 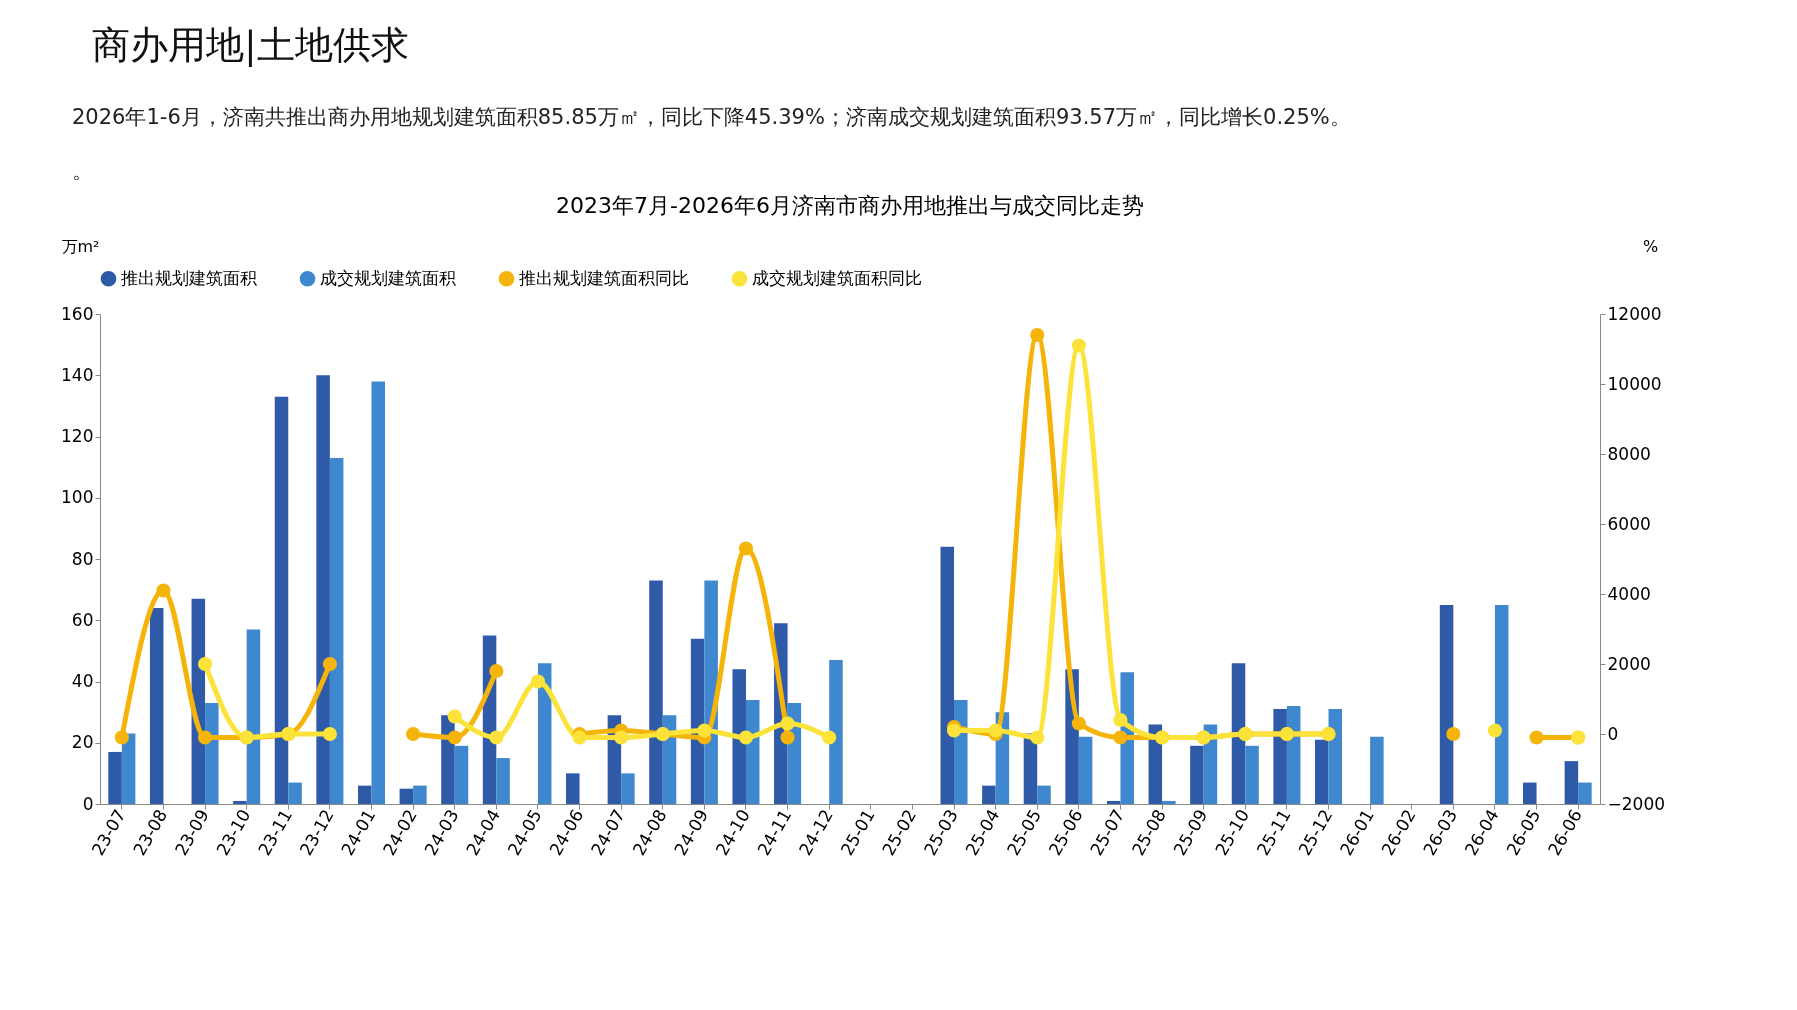 What do you see at coordinates (1650, 246) in the screenshot?
I see `y2-axis-title: %` at bounding box center [1650, 246].